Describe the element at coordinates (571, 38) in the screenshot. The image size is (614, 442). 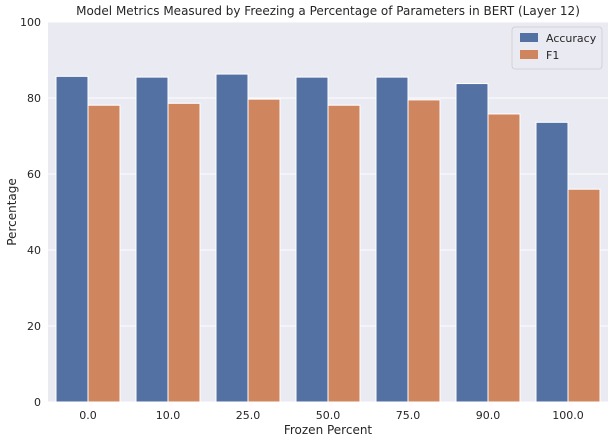
I see `legend-label-accuracy: Accuracy` at that location.